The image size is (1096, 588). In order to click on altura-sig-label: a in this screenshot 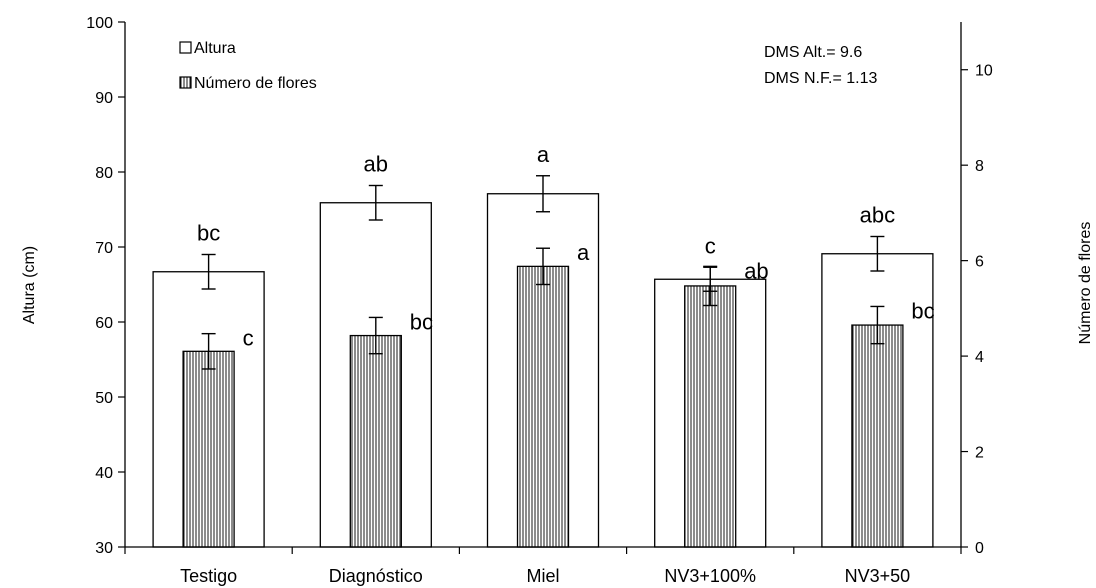, I will do `click(543, 154)`.